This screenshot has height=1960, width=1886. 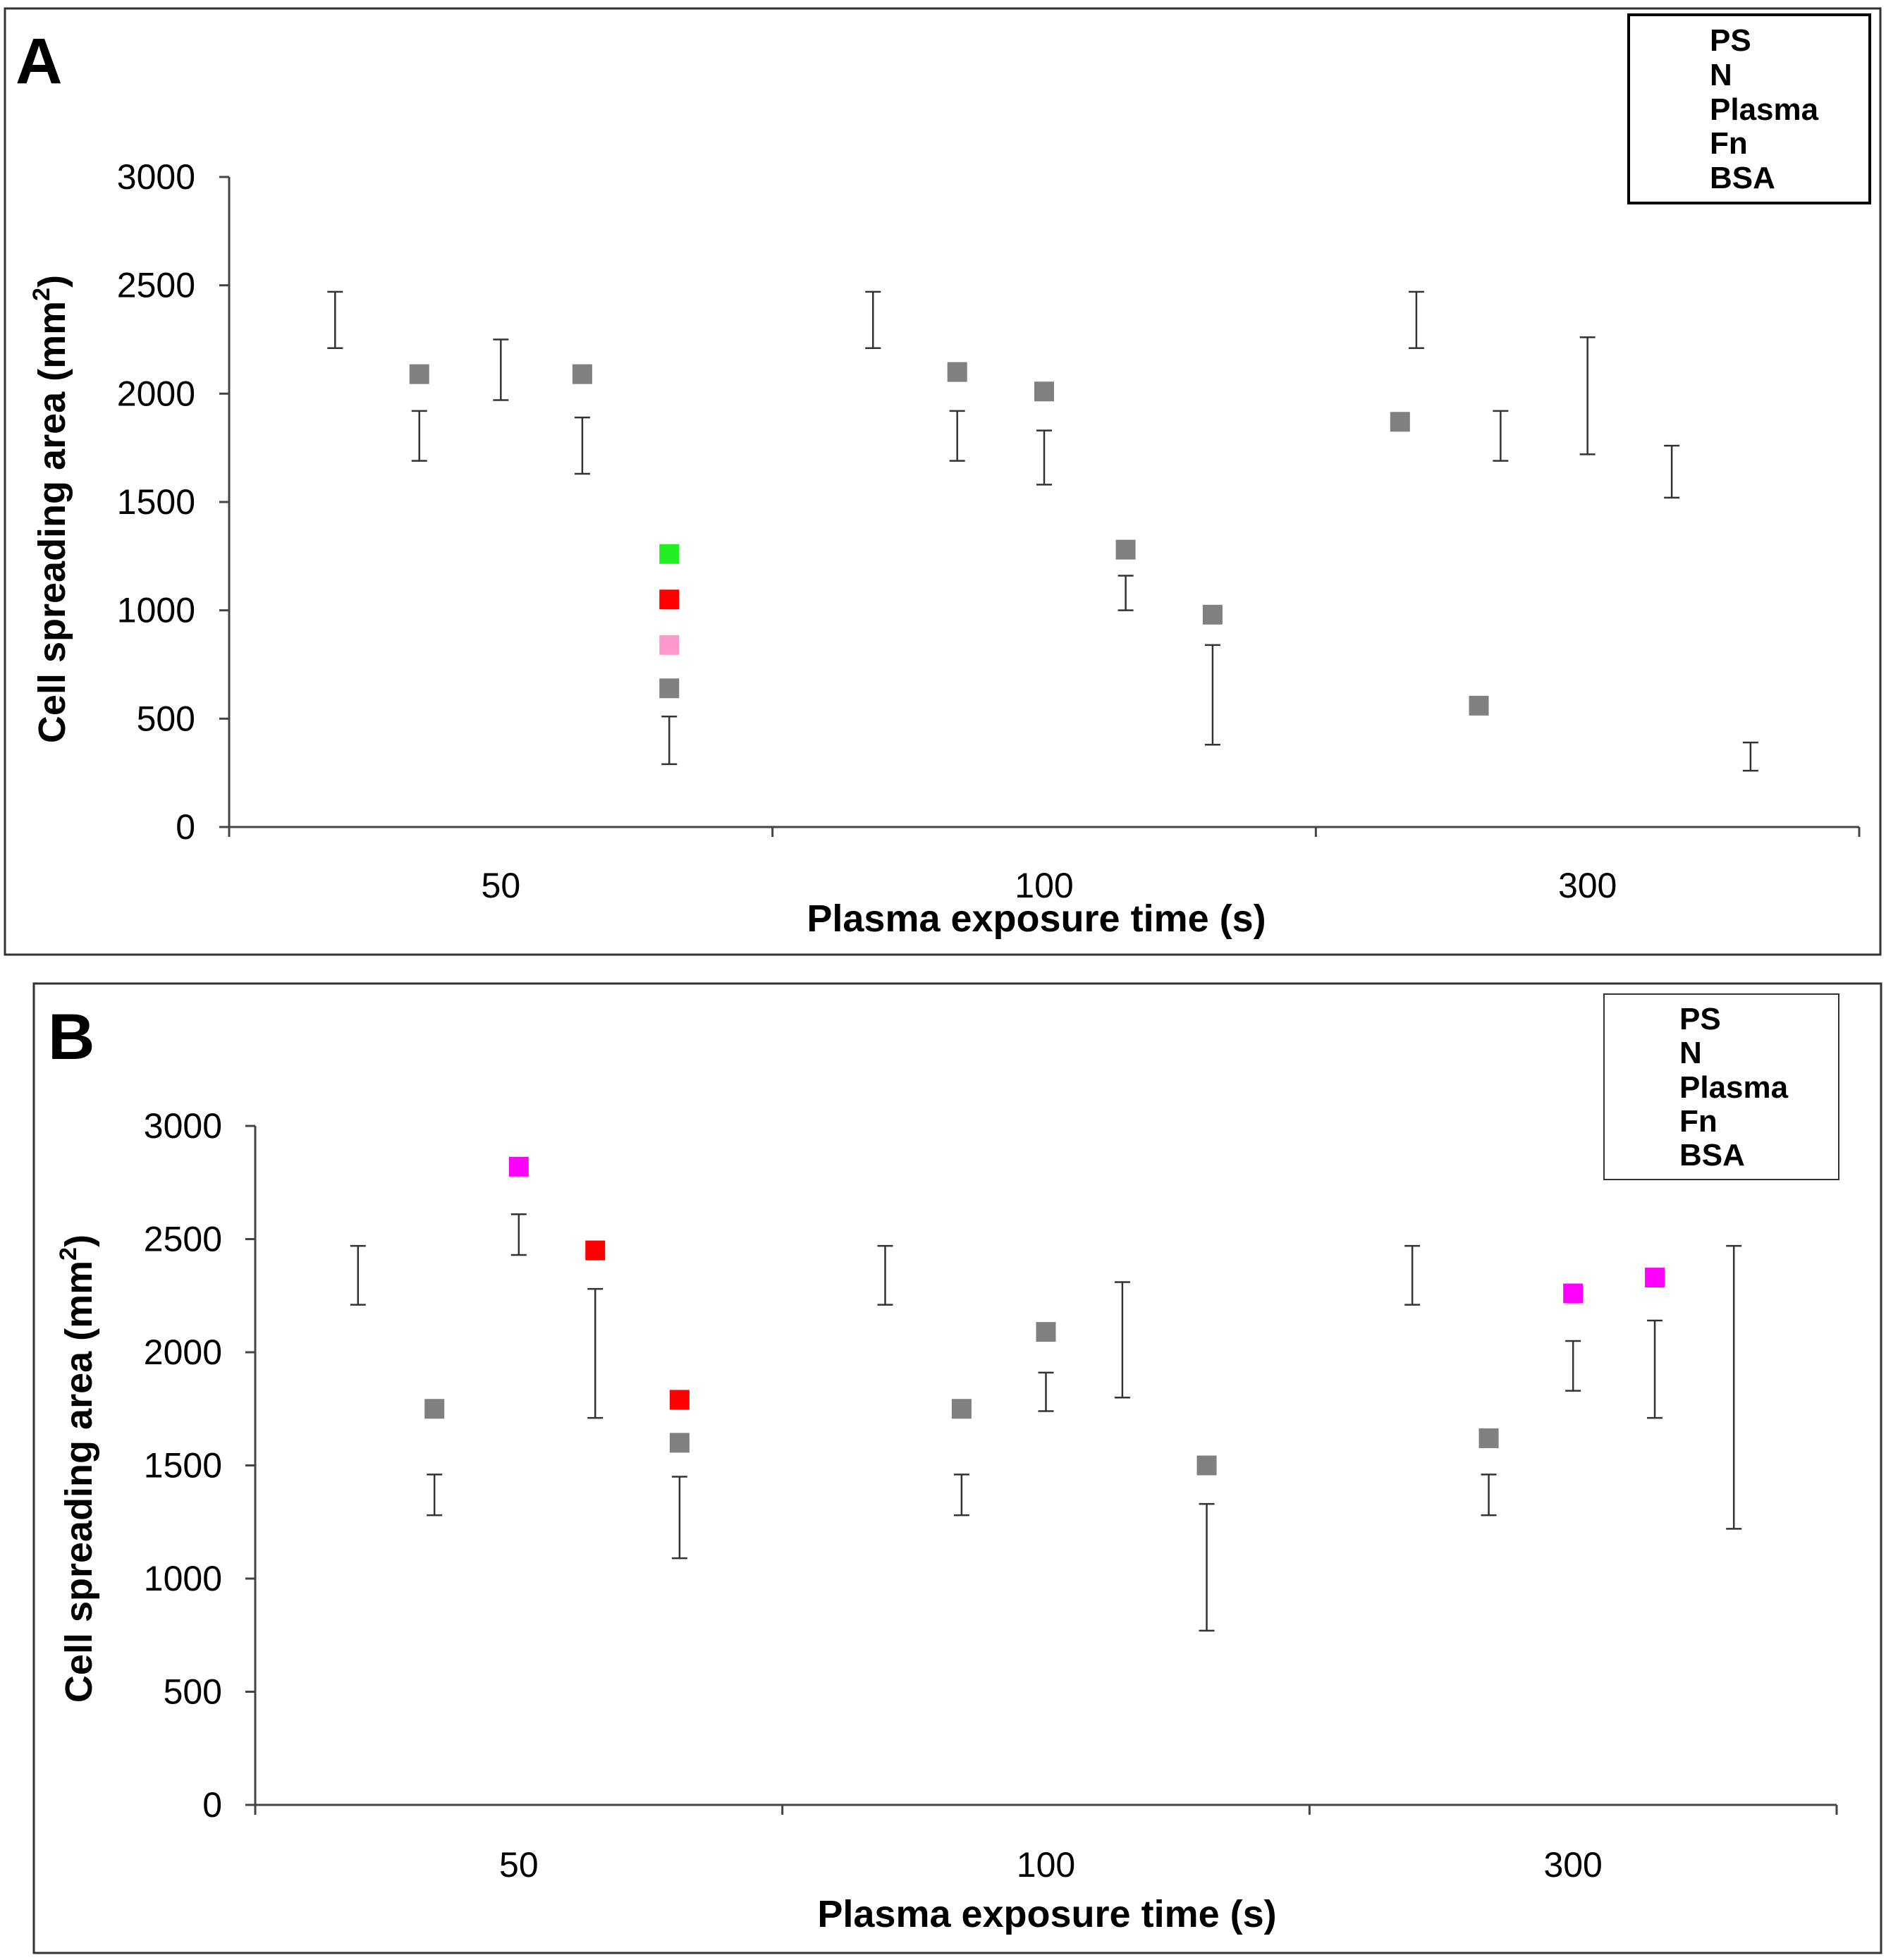 I want to click on panel-b-legend: PS N Plasma Fn BSA, so click(x=1734, y=1087).